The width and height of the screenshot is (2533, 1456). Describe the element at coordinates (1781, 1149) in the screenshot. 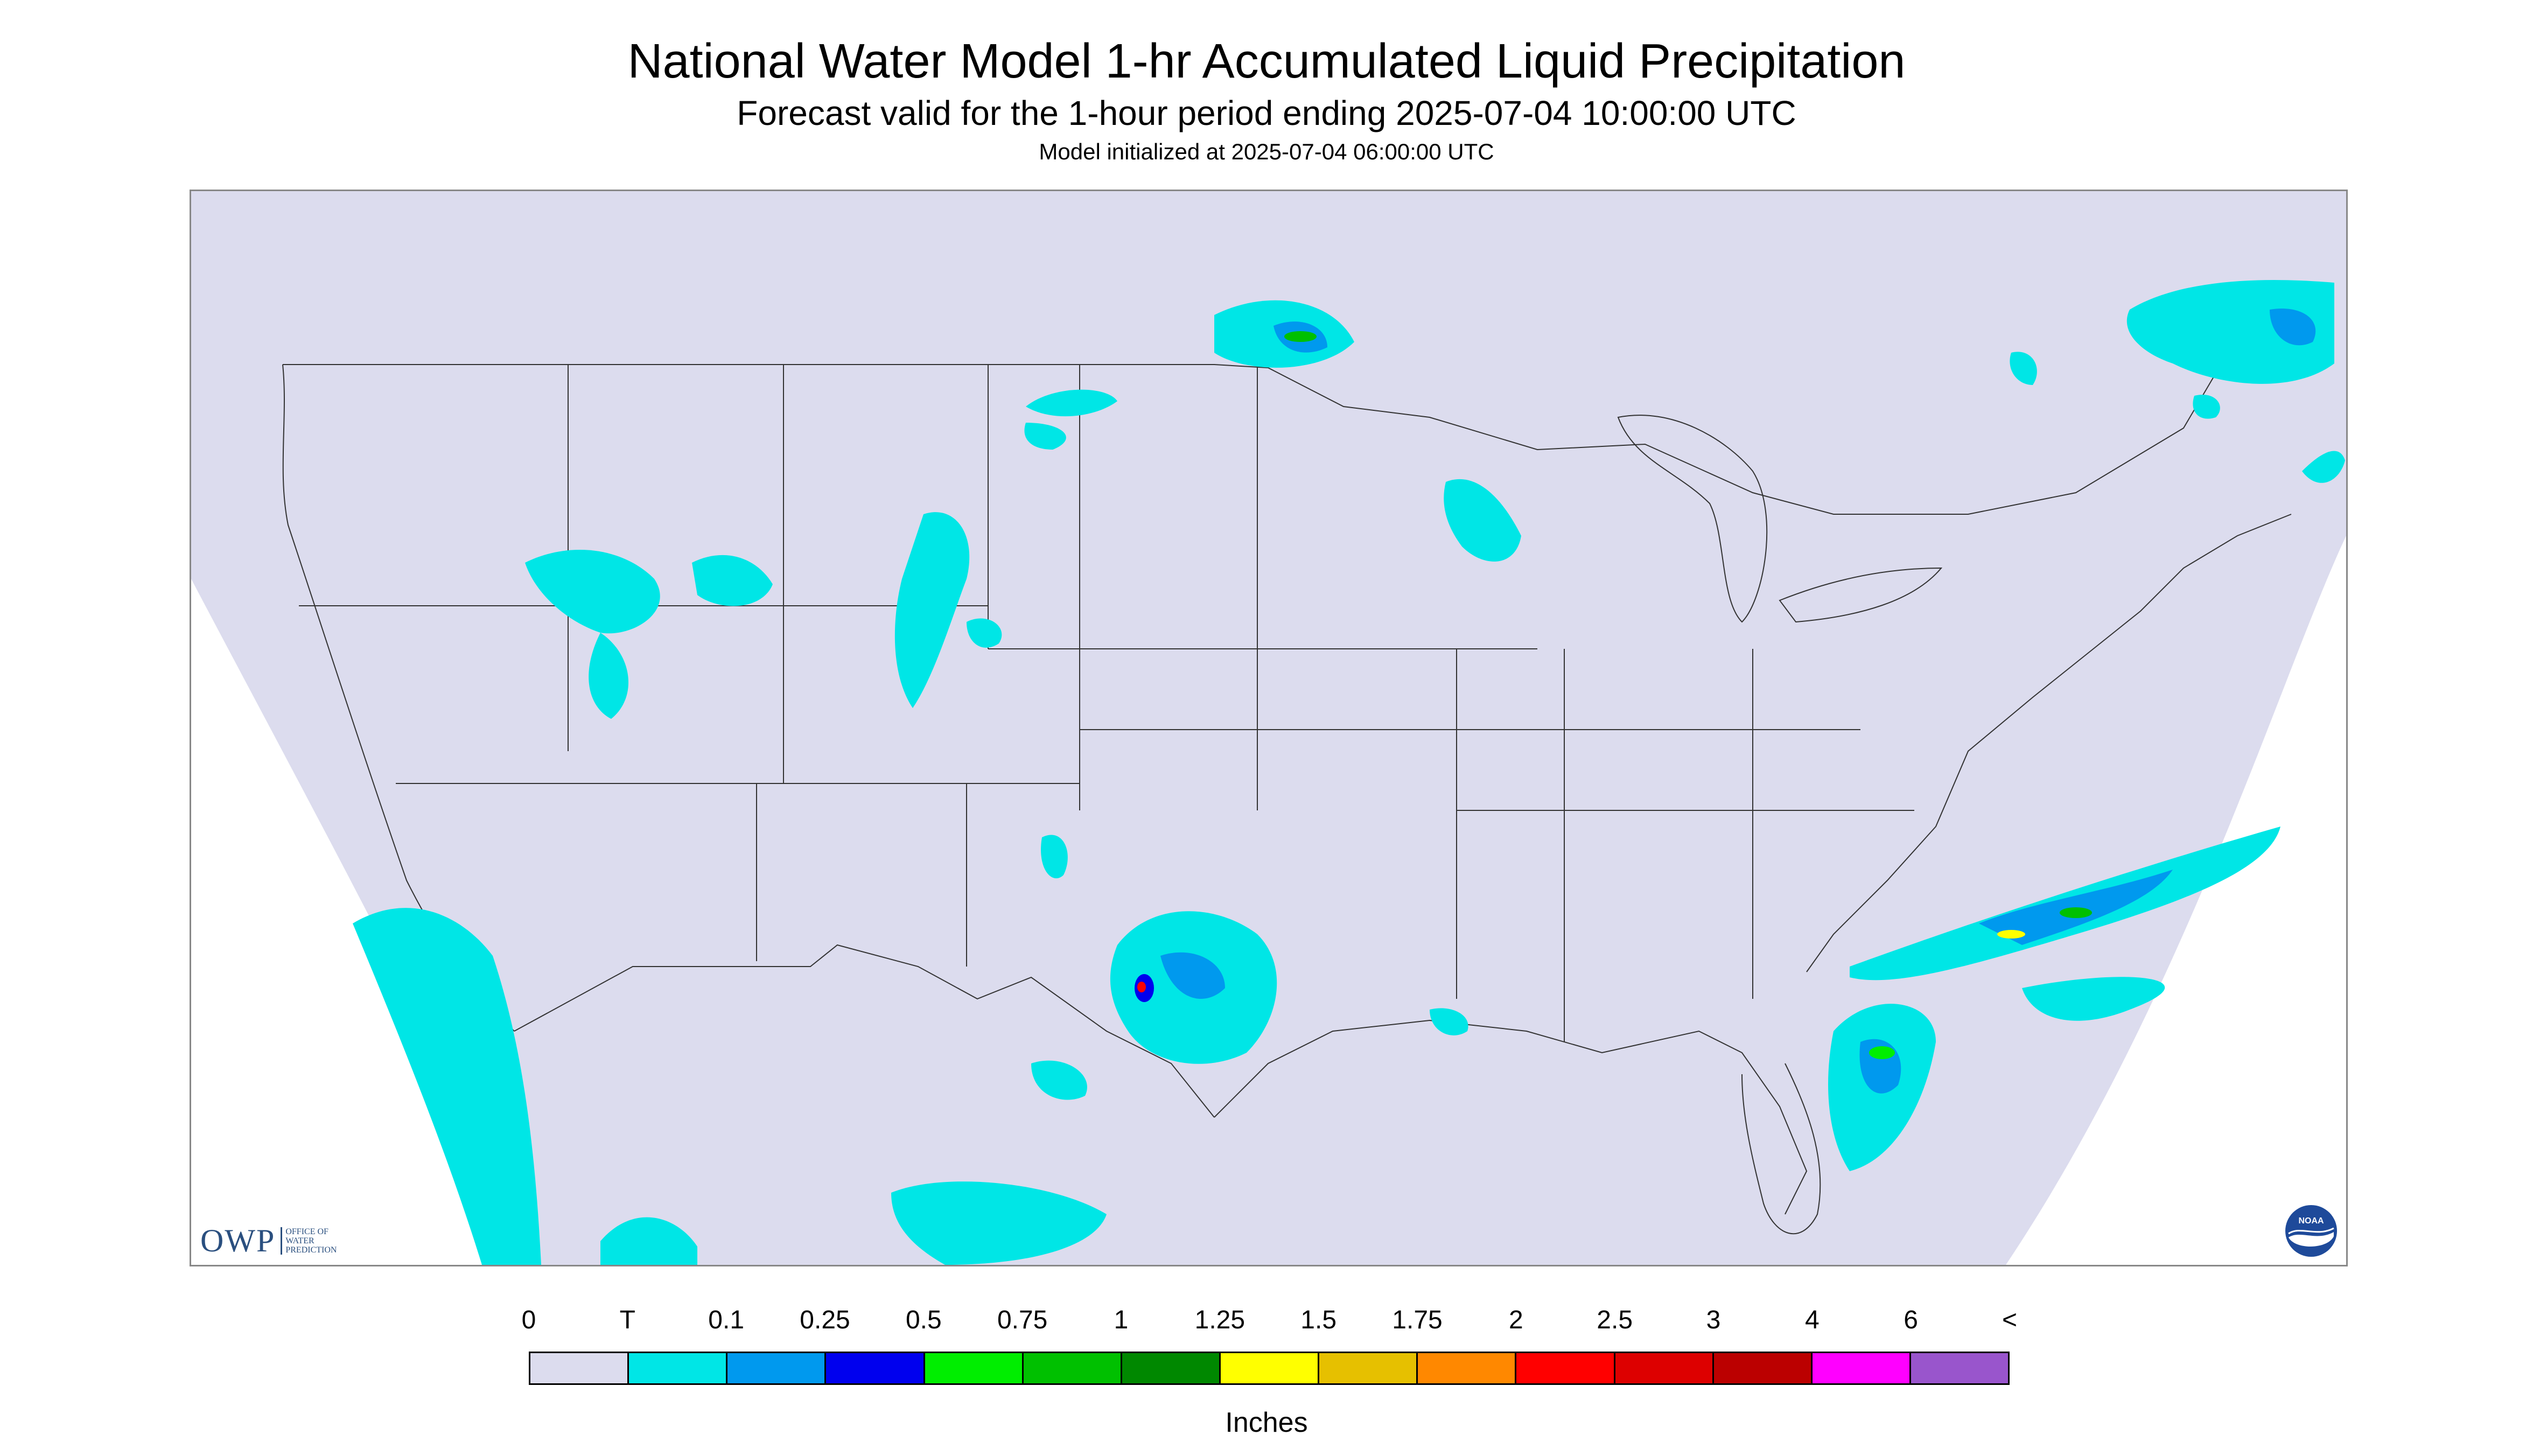

I see `florida` at that location.